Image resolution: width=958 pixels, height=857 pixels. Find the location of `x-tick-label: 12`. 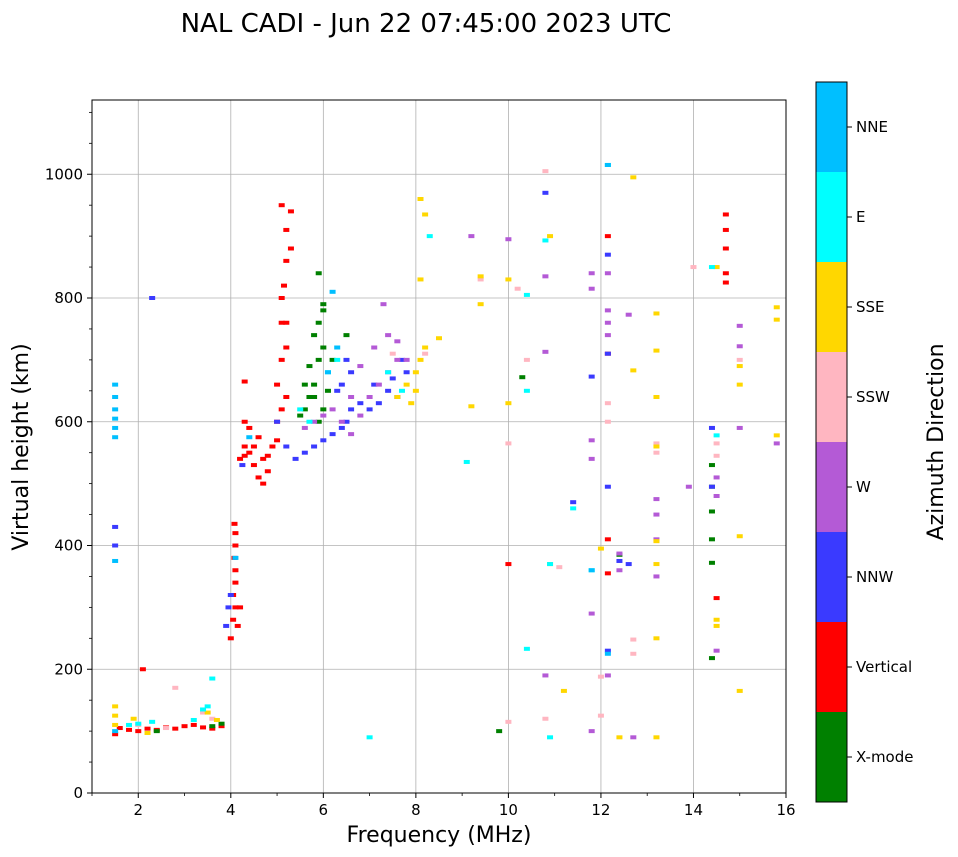

x-tick-label: 12 is located at coordinates (600, 810).